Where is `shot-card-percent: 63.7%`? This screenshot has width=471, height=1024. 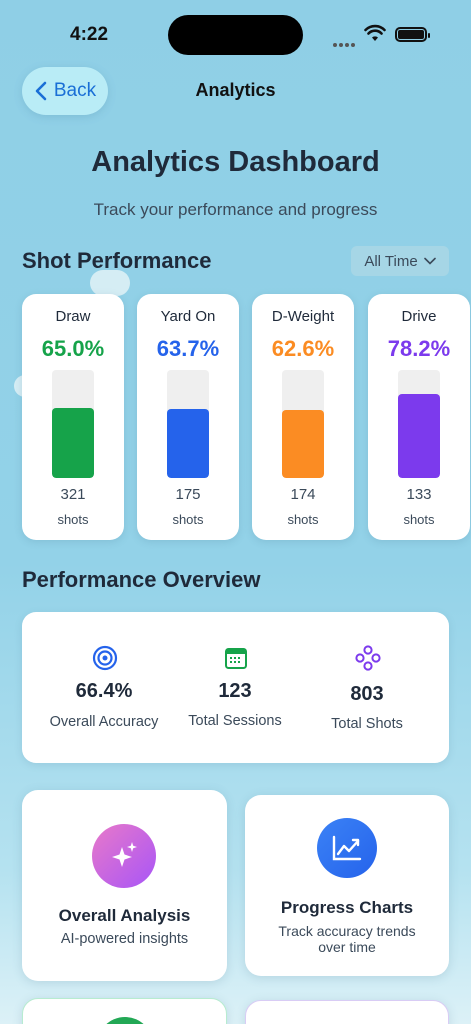 shot-card-percent: 63.7% is located at coordinates (188, 349).